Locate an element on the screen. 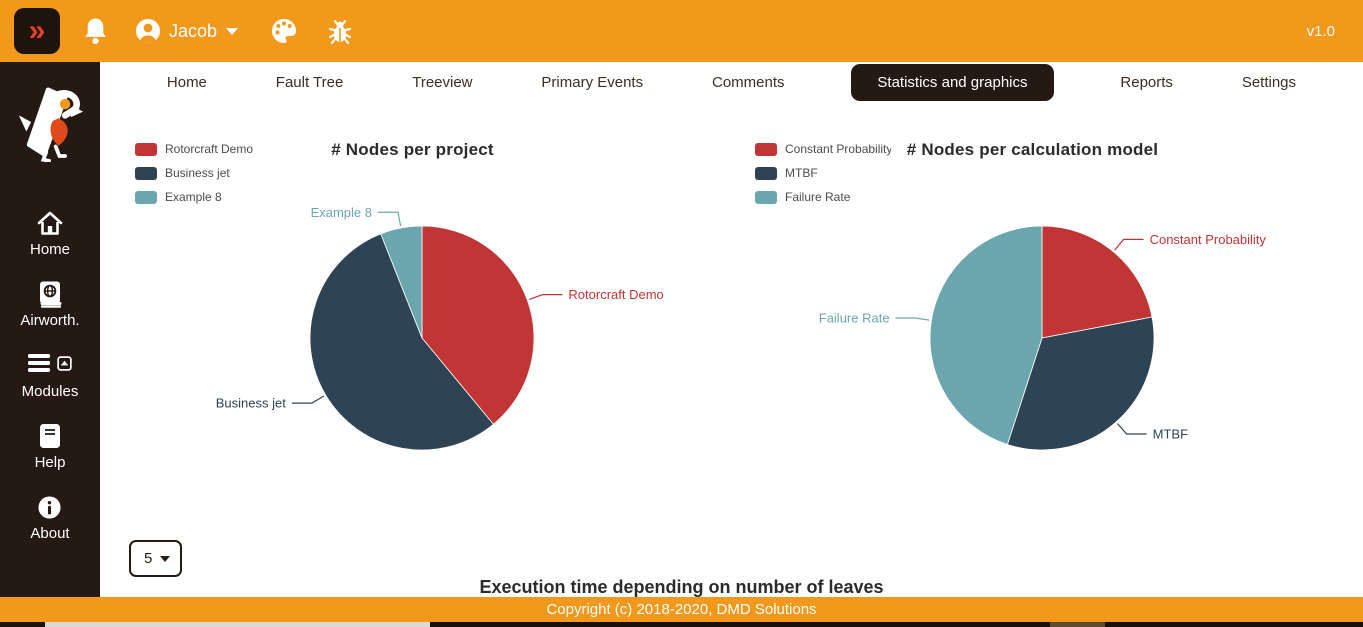 The width and height of the screenshot is (1363, 627). sidebar-item-home: Home is located at coordinates (50, 233).